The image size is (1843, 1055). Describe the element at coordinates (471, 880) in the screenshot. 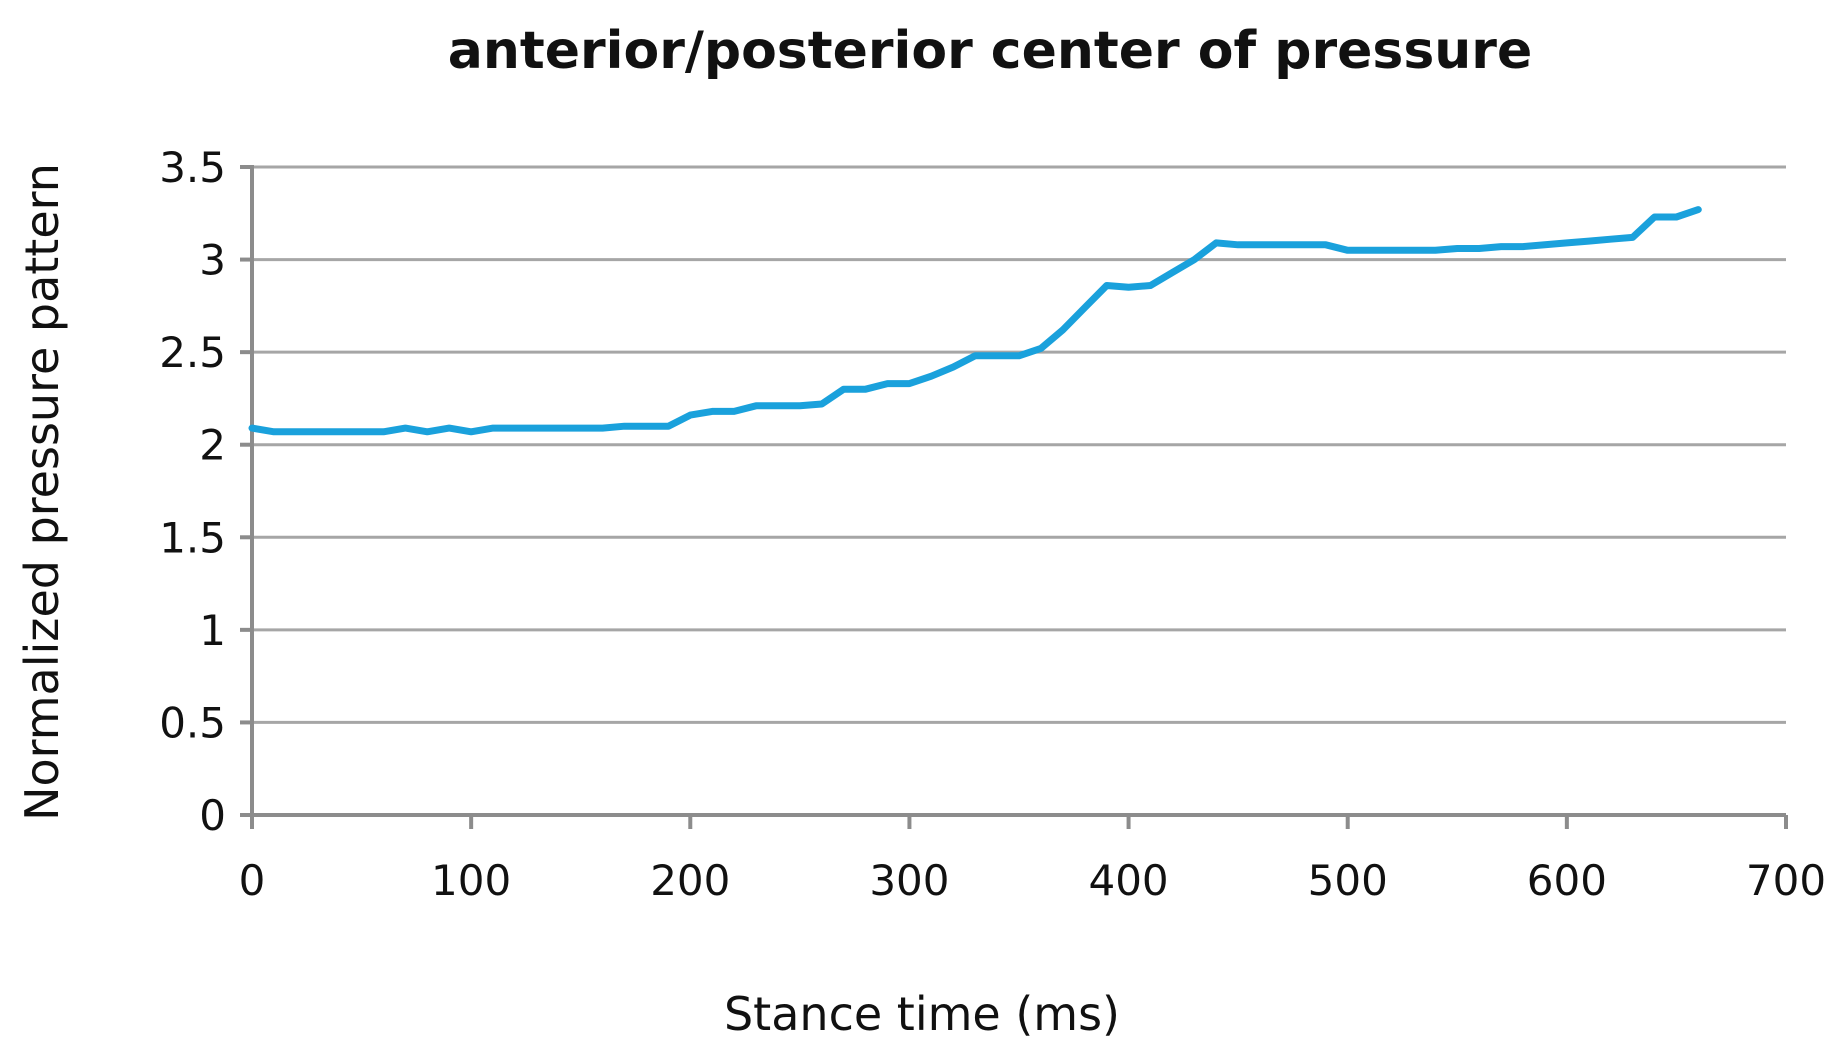

I see `x-tick-label: 100` at that location.